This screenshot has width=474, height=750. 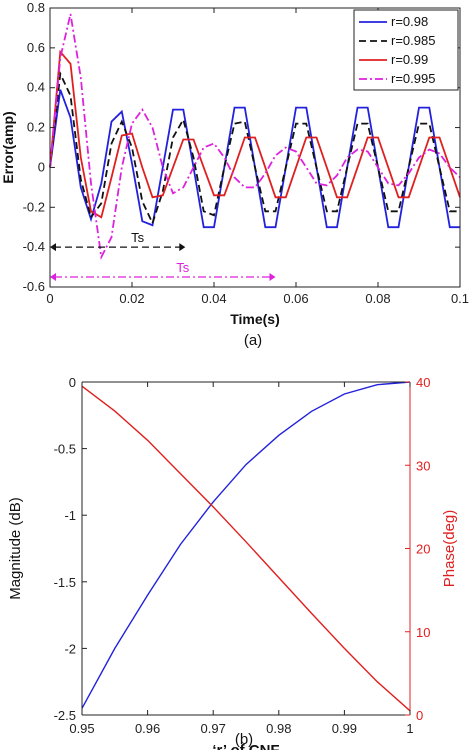 I want to click on y-tick-label: -0.4, so click(x=34, y=246).